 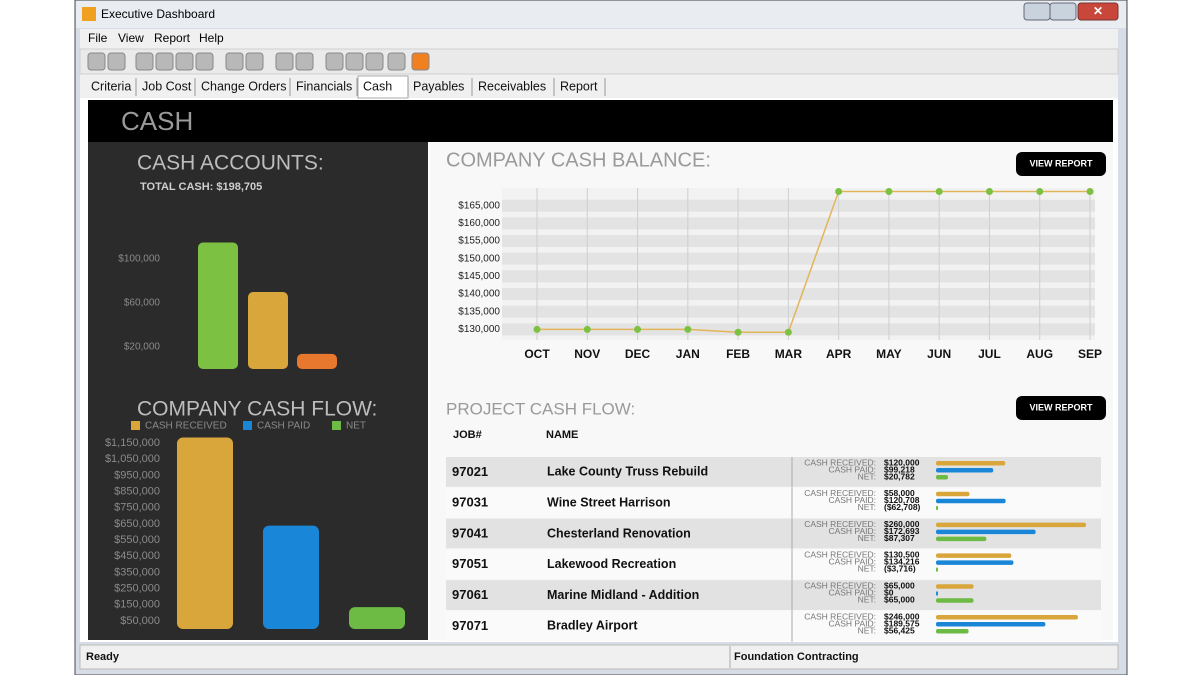 I want to click on y-tick-label: $60,000, so click(x=142, y=303).